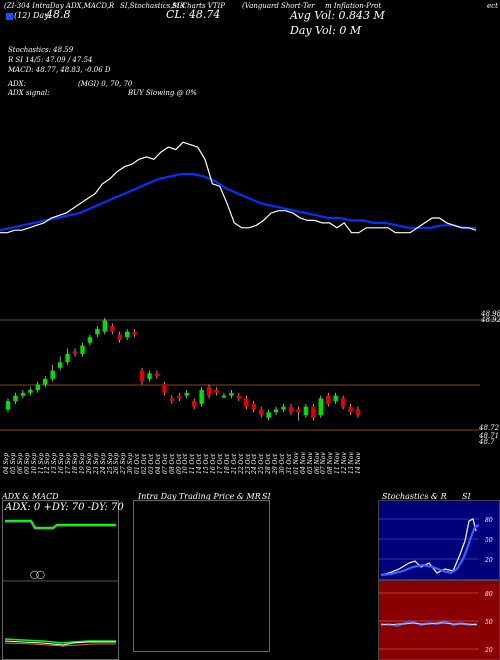  I want to click on day-volume: Day Vol: 0 M, so click(326, 30).